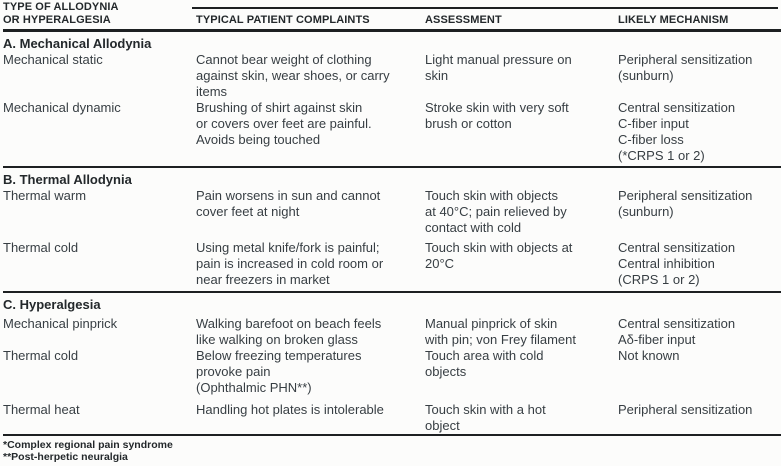 The image size is (781, 466). I want to click on cell-complaint: Handling hot plates is intolerable, so click(290, 409).